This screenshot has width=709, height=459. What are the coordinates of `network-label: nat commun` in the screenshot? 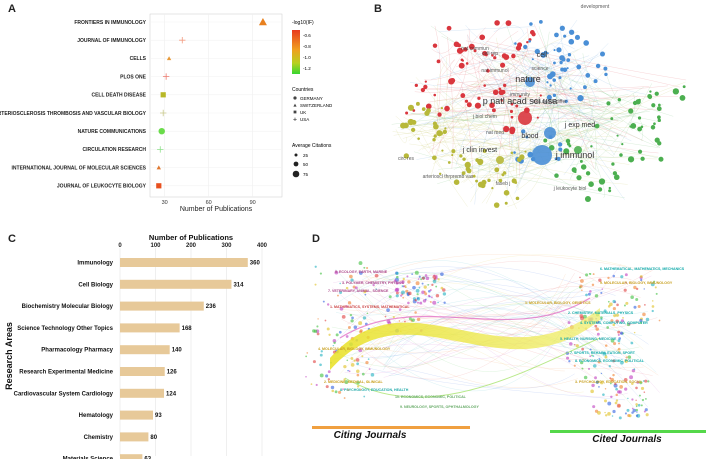 It's located at (475, 49).